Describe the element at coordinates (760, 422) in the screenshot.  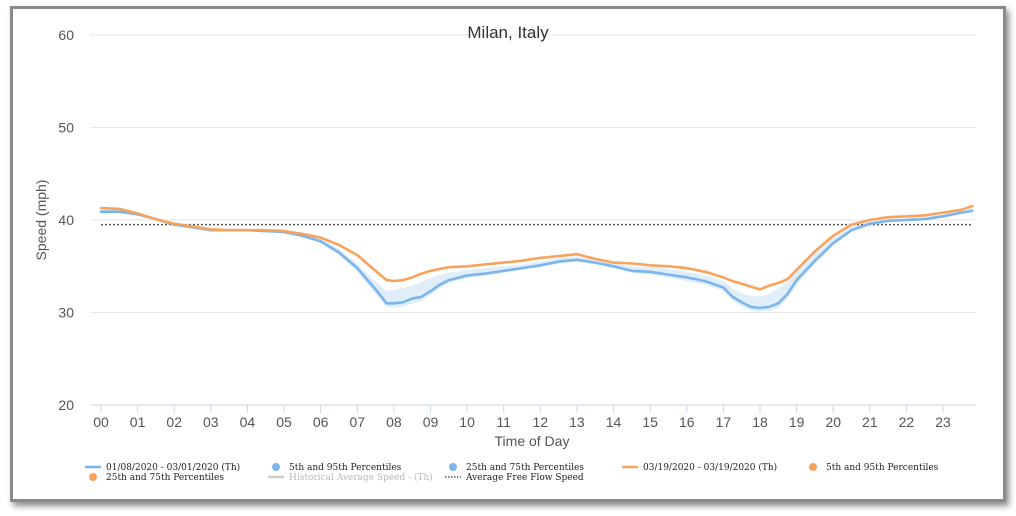
I see `x-tick-label: 18` at that location.